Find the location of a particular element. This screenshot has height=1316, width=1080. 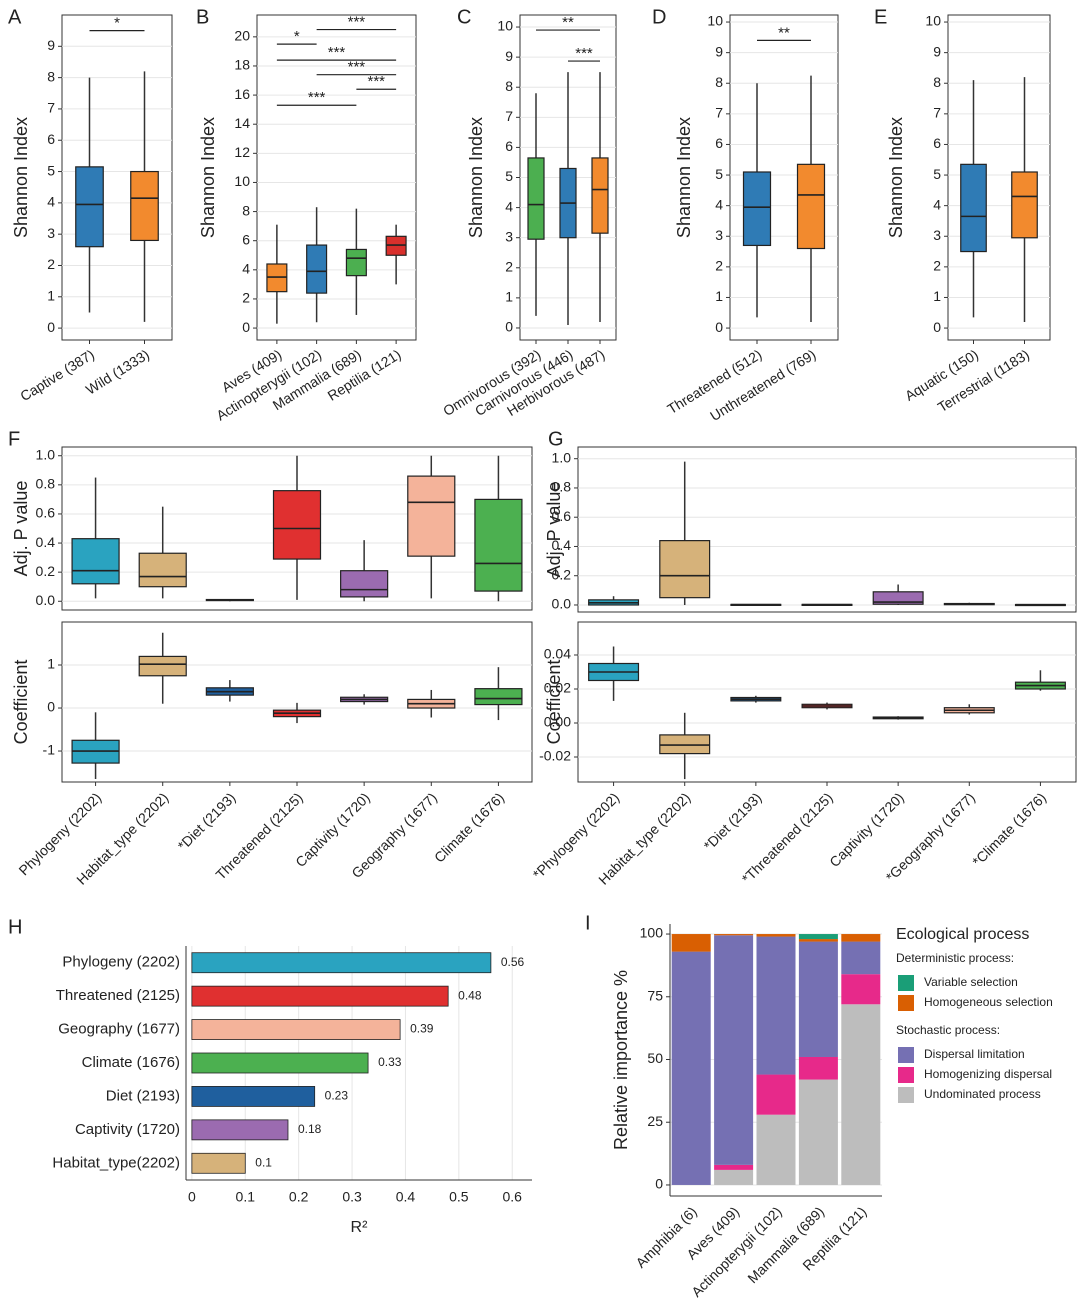

x-tick-label: Amphibia (6) is located at coordinates (665, 1236).